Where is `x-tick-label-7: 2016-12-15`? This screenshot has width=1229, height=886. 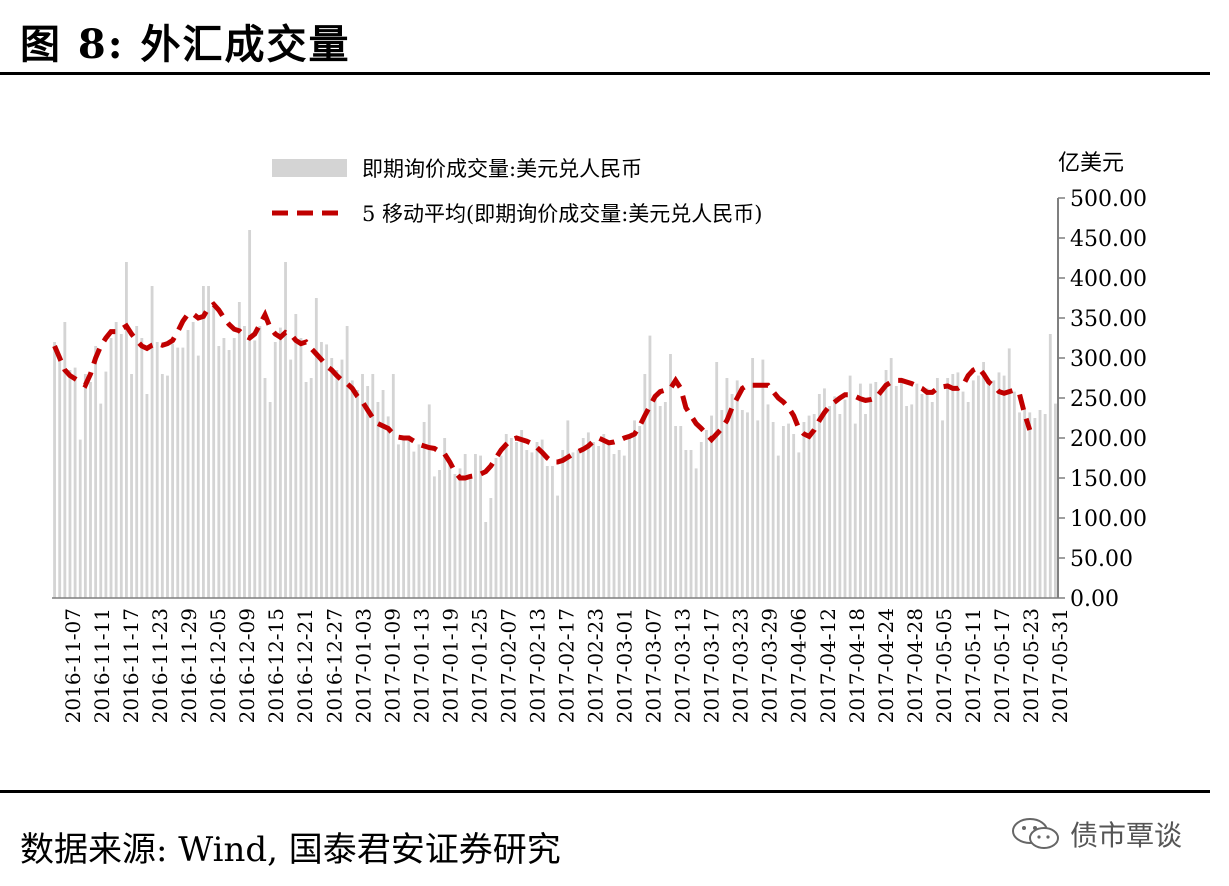
x-tick-label-7: 2016-12-15 is located at coordinates (276, 665).